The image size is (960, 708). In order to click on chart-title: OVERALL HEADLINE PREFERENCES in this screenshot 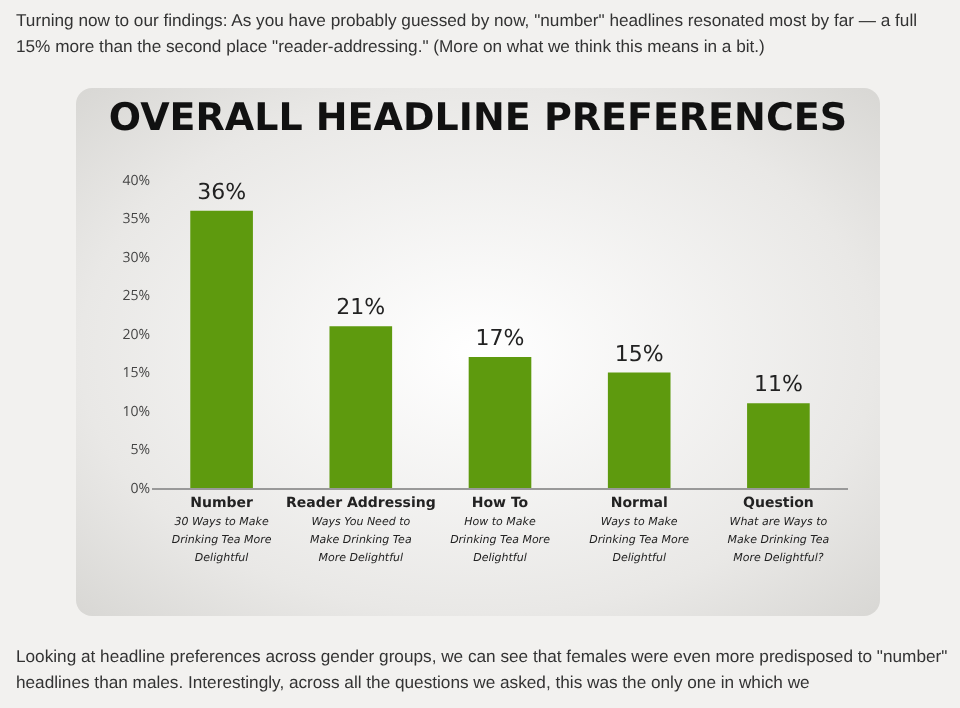, I will do `click(478, 118)`.